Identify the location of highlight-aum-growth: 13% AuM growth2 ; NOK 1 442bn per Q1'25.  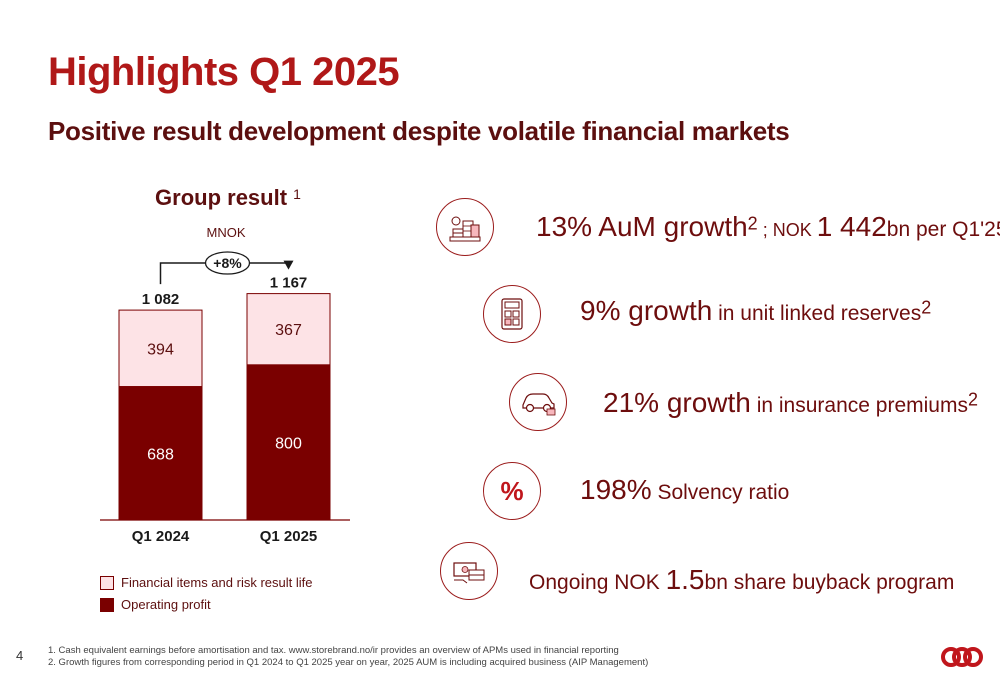
(768, 227).